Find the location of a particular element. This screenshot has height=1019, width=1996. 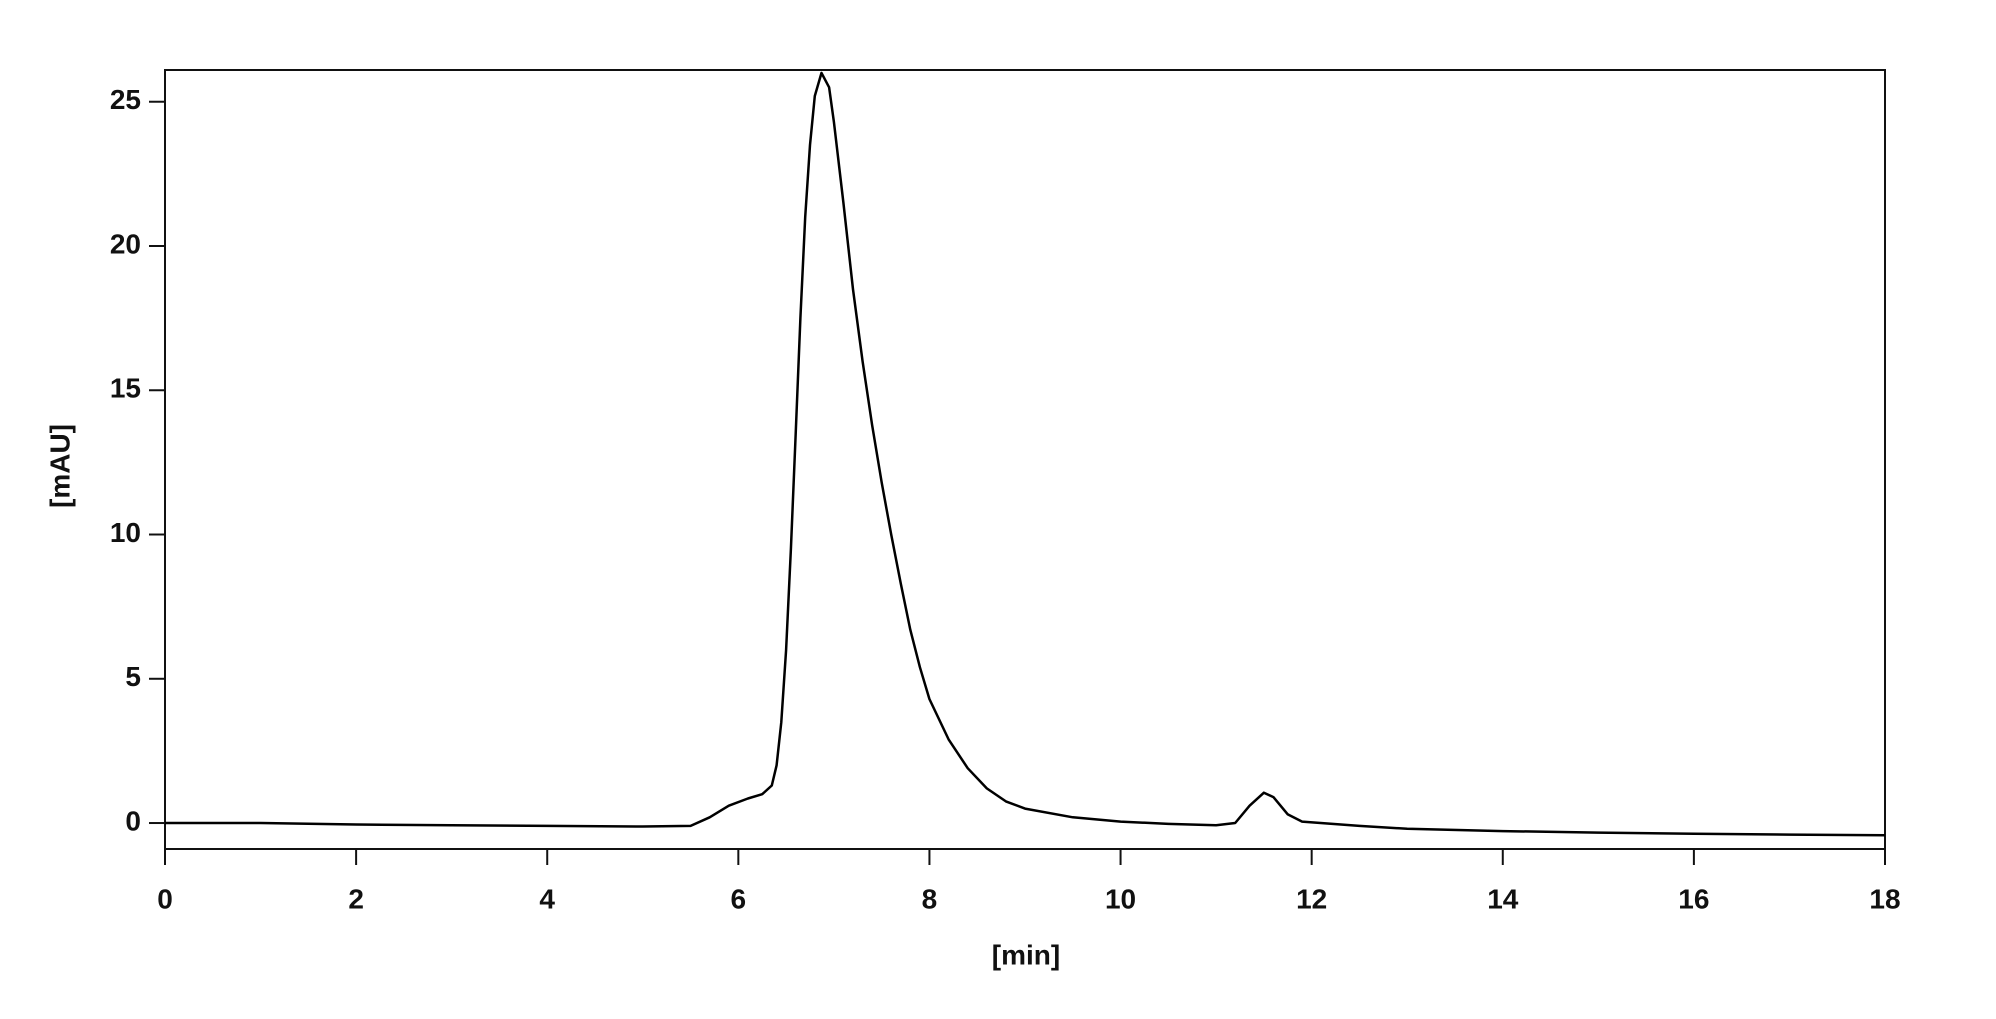

x-tick-label: 10 is located at coordinates (1120, 898).